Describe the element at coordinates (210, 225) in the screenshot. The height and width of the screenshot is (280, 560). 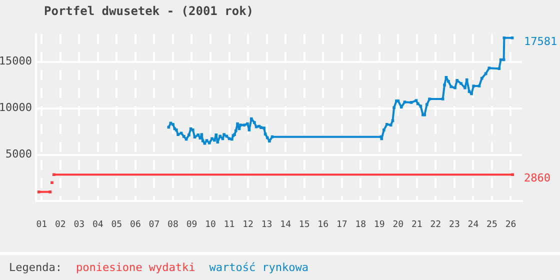
I see `x-tick-label: 10` at that location.